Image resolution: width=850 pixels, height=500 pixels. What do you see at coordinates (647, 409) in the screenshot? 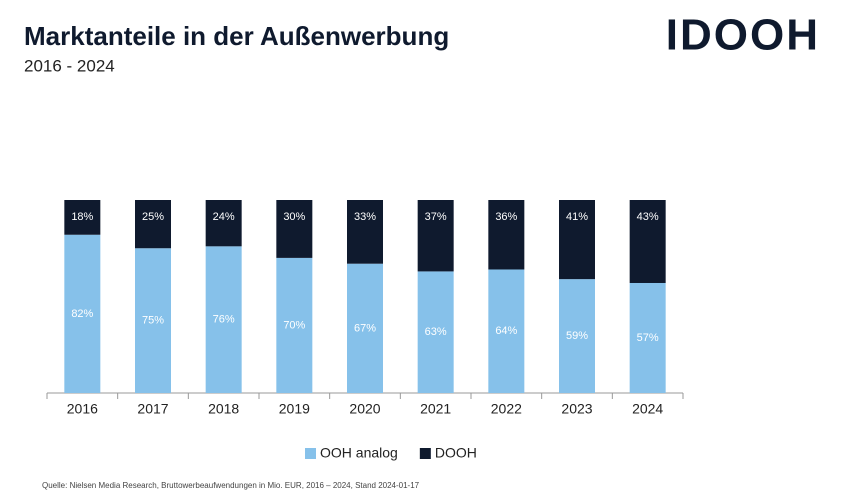
I see `x-tick-label: 2024` at bounding box center [647, 409].